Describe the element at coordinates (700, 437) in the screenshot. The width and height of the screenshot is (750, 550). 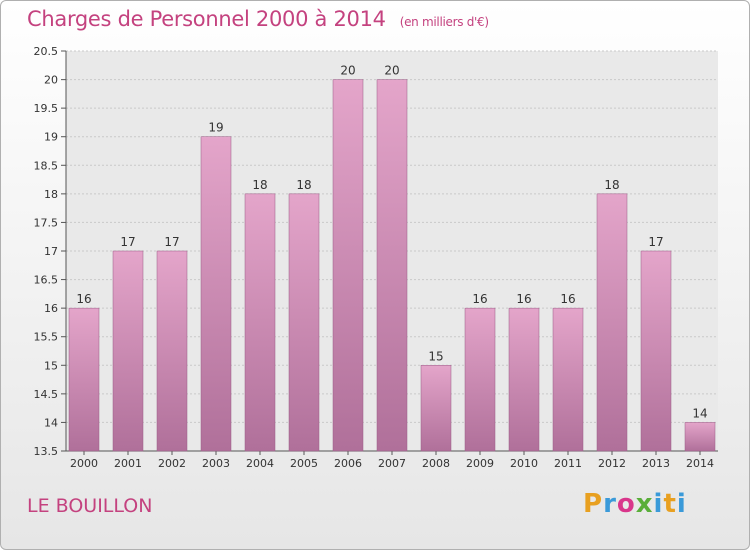
I see `bar-2014` at that location.